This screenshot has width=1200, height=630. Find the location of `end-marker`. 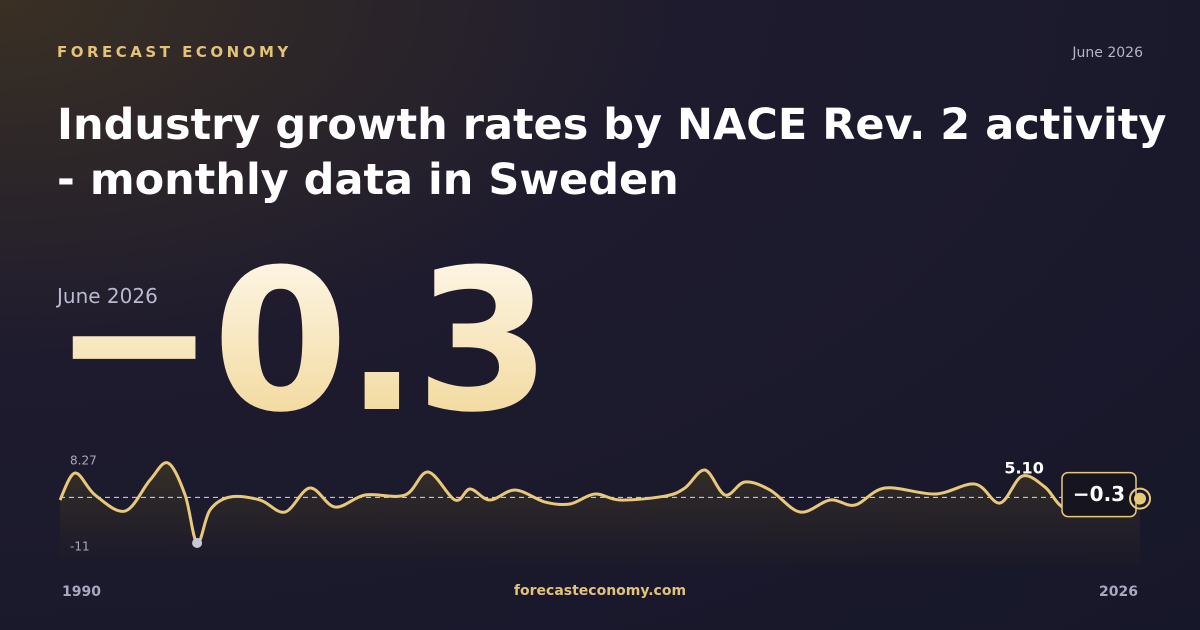

end-marker is located at coordinates (1140, 498).